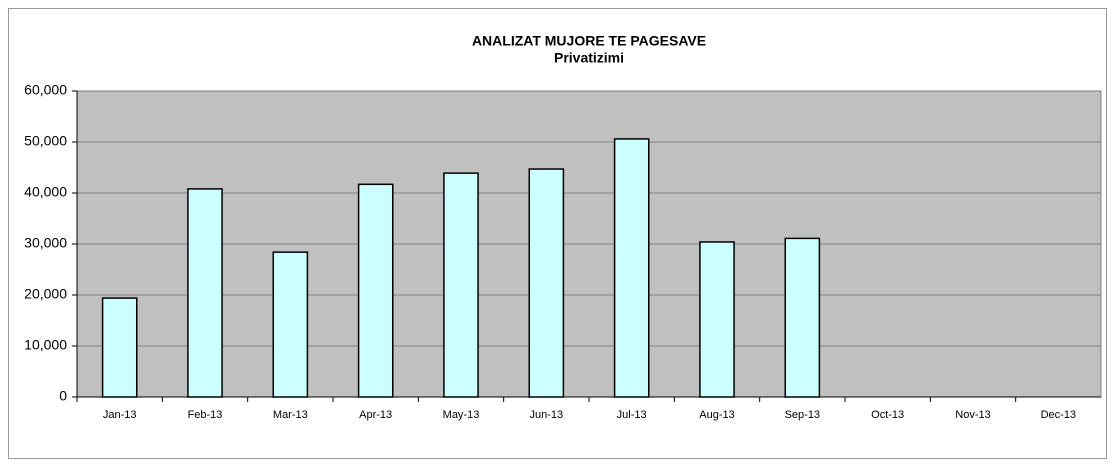 This screenshot has height=466, width=1114. What do you see at coordinates (375, 415) in the screenshot?
I see `x-tick-label: Apr-13` at bounding box center [375, 415].